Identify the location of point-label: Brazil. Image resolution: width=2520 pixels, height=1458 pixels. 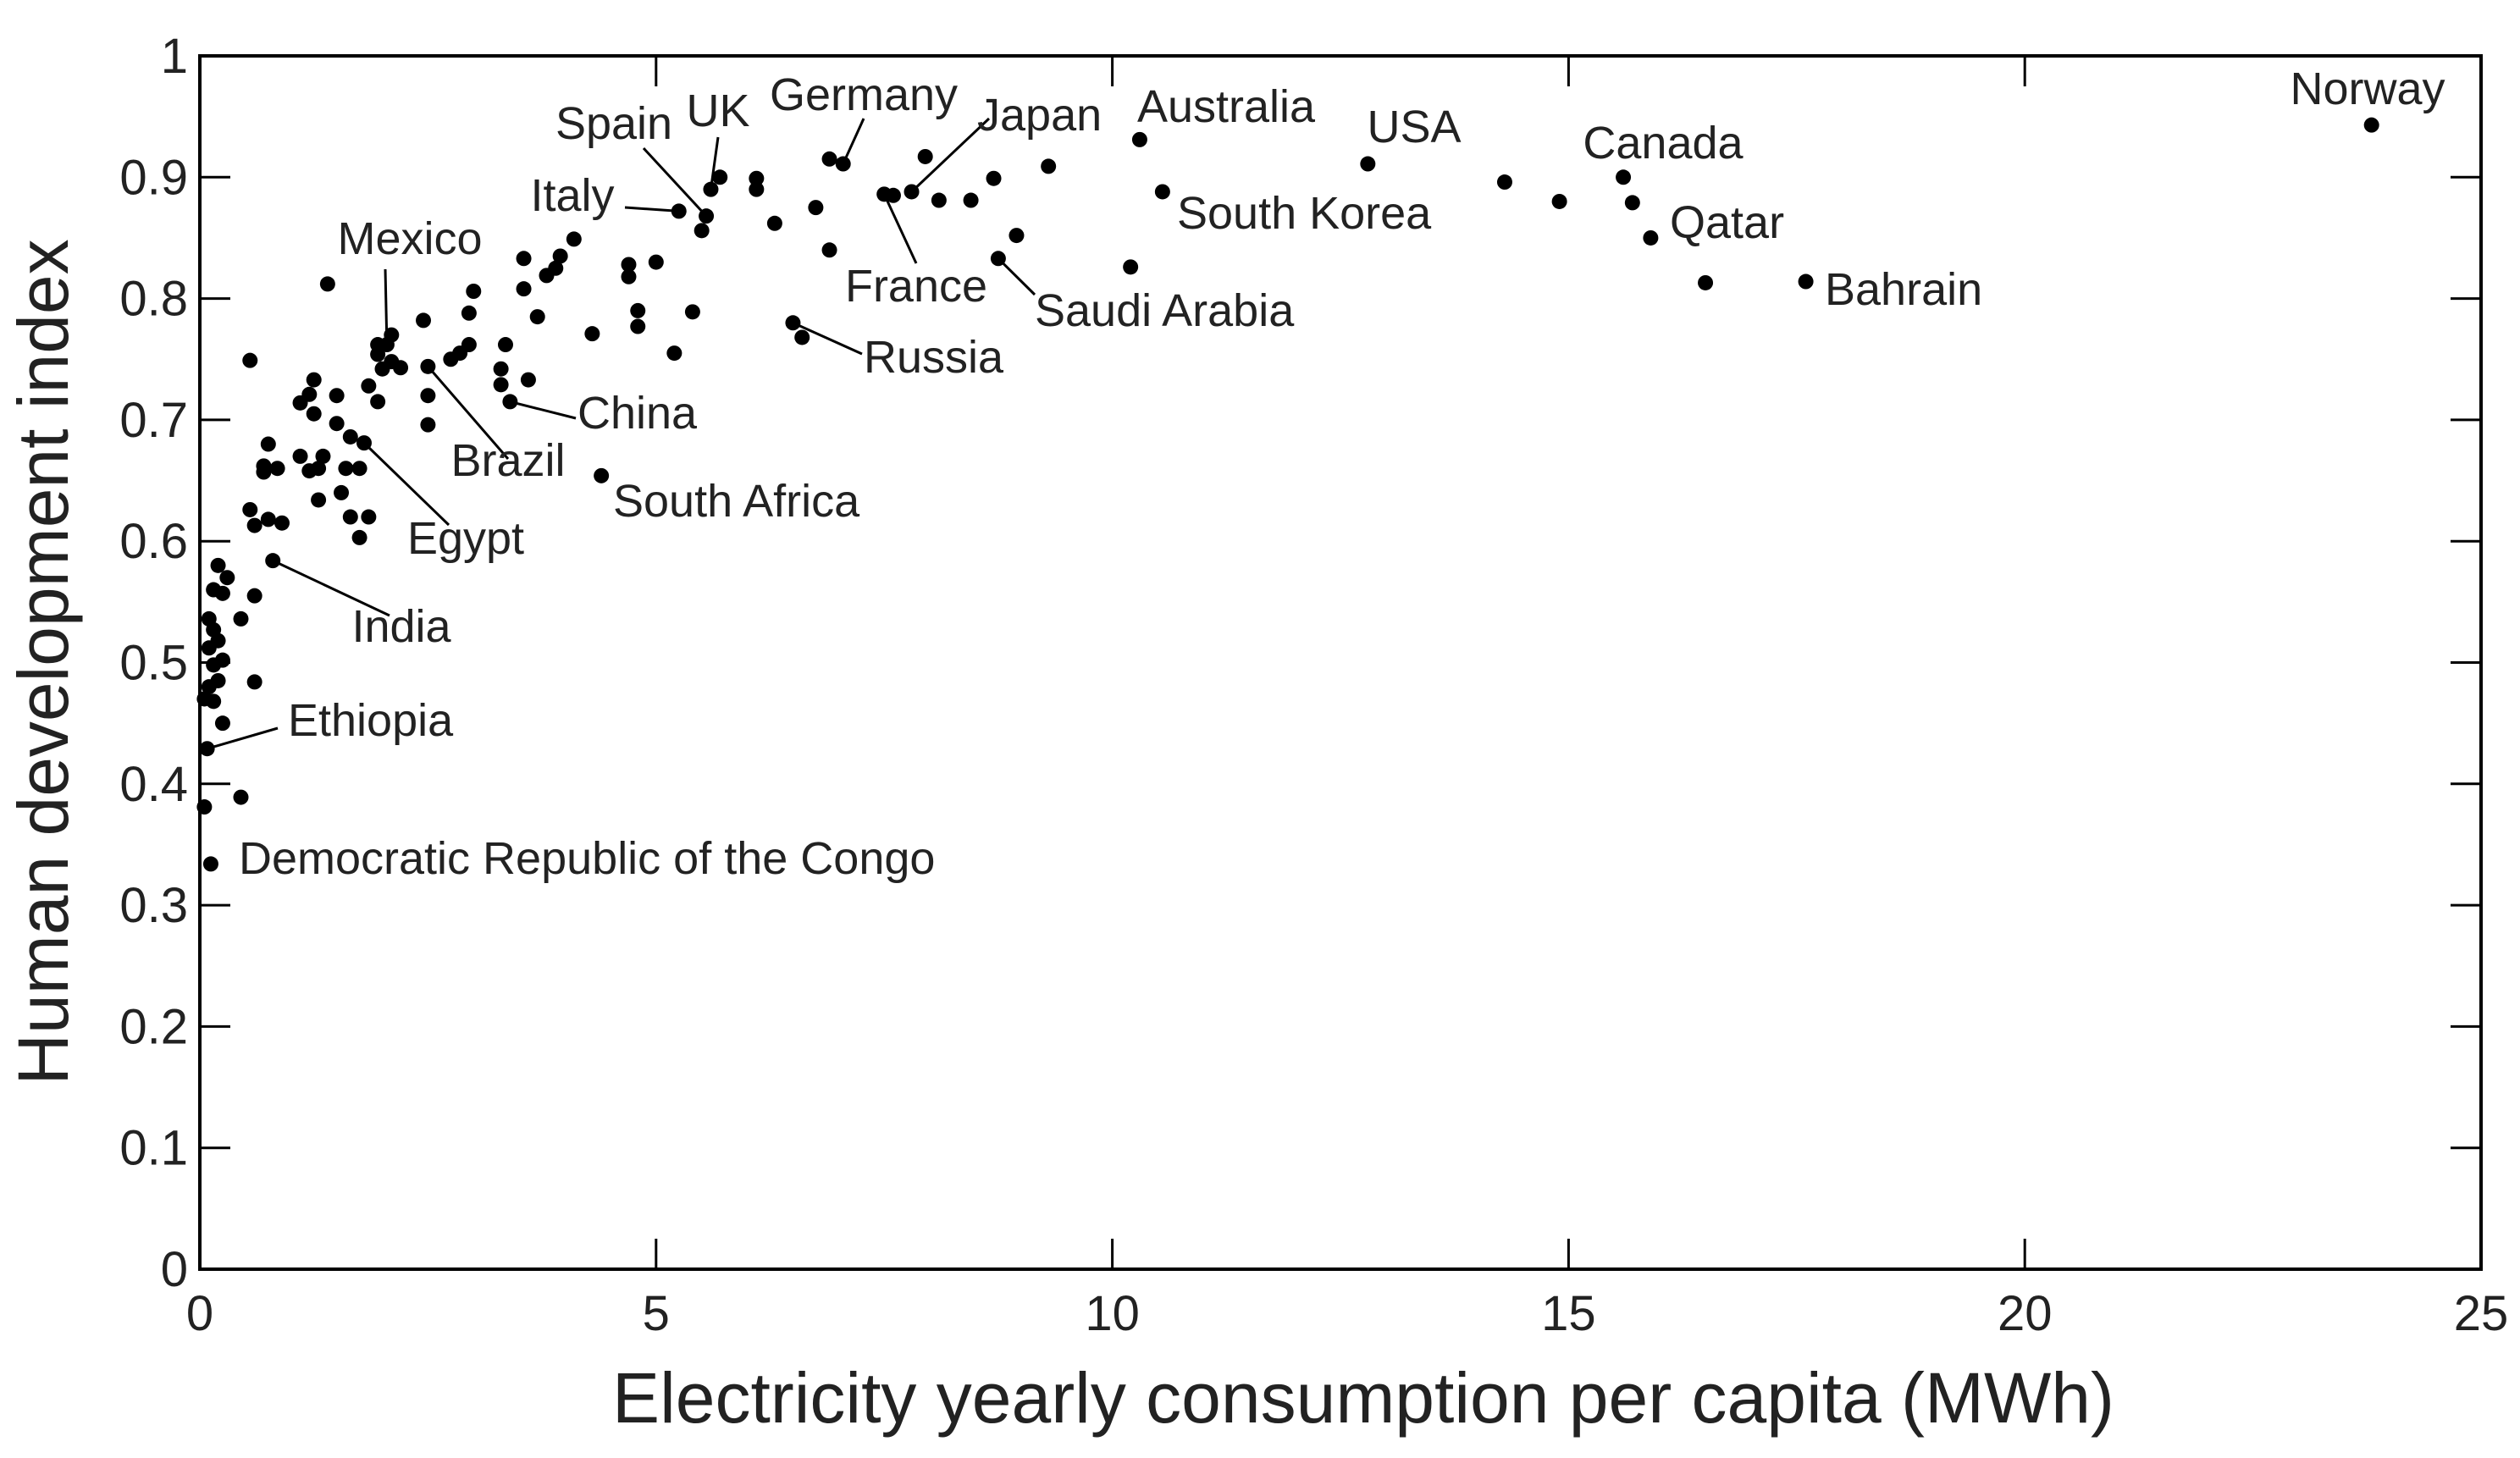
(508, 461).